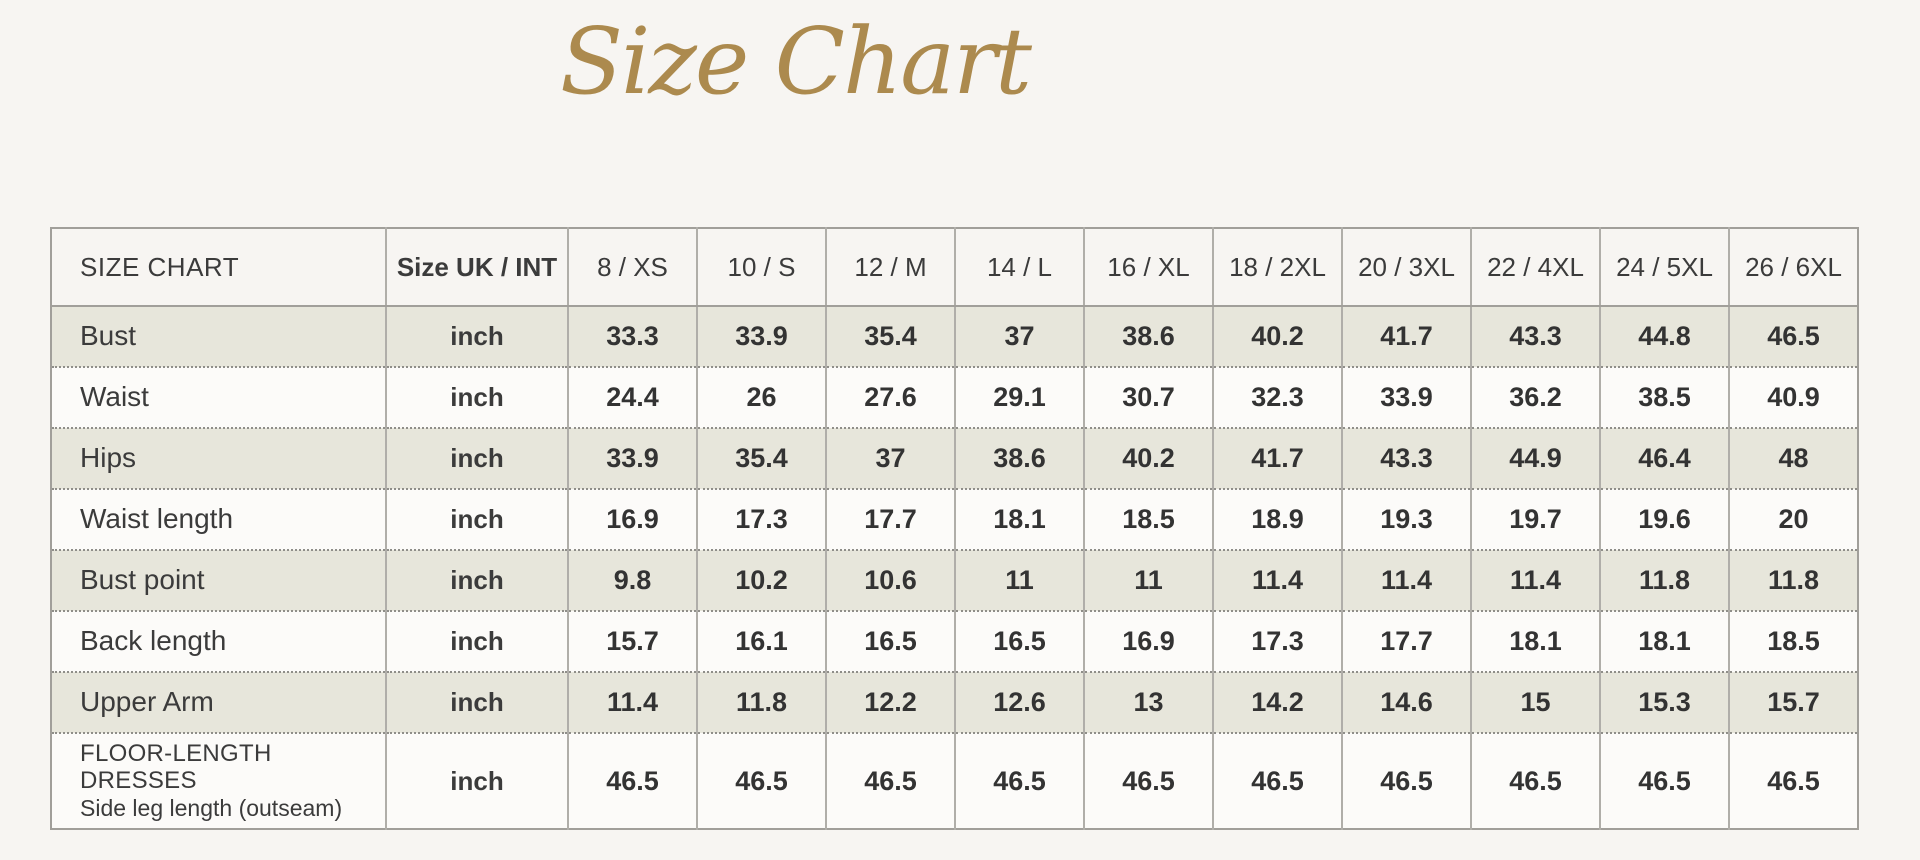 This screenshot has height=860, width=1920. Describe the element at coordinates (211, 807) in the screenshot. I see `measurement-subname: Side leg length (outseam)` at that location.